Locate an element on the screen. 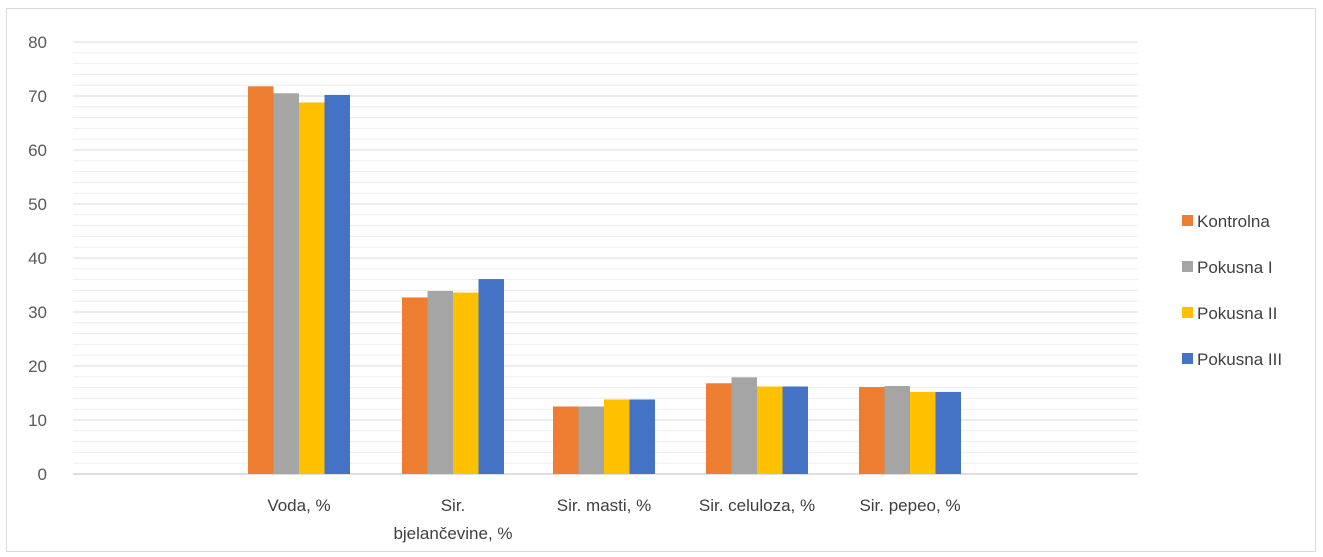  legend-label: Pokusna I is located at coordinates (1235, 267).